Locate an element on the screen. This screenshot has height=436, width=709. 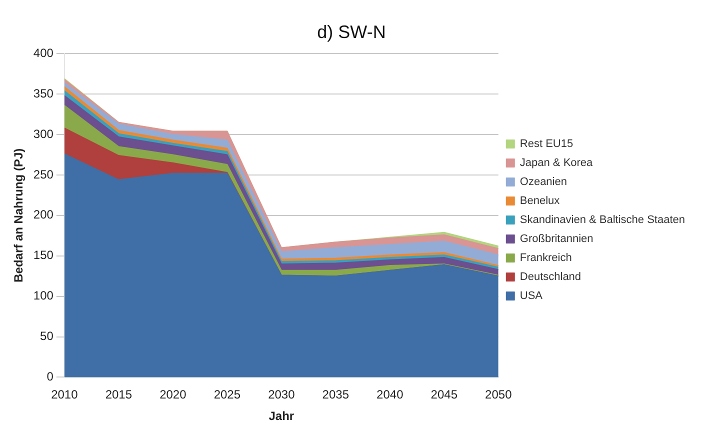
x-tick-label: 2015 is located at coordinates (118, 395).